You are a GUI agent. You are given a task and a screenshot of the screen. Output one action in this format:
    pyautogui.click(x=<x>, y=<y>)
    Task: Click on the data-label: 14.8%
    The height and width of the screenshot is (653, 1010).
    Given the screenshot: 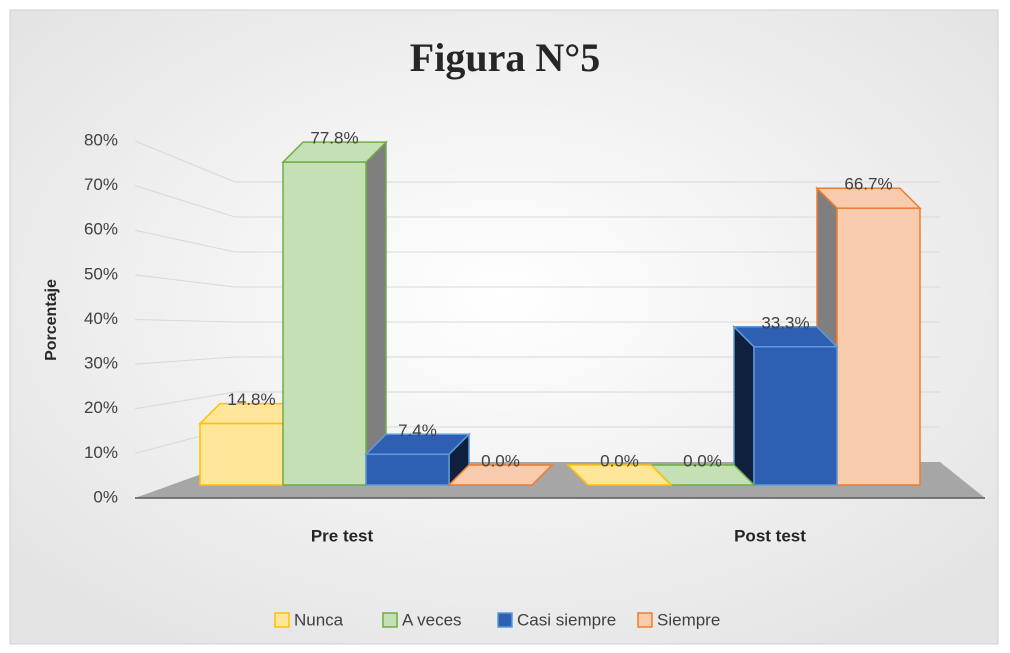 What is the action you would take?
    pyautogui.click(x=251, y=399)
    